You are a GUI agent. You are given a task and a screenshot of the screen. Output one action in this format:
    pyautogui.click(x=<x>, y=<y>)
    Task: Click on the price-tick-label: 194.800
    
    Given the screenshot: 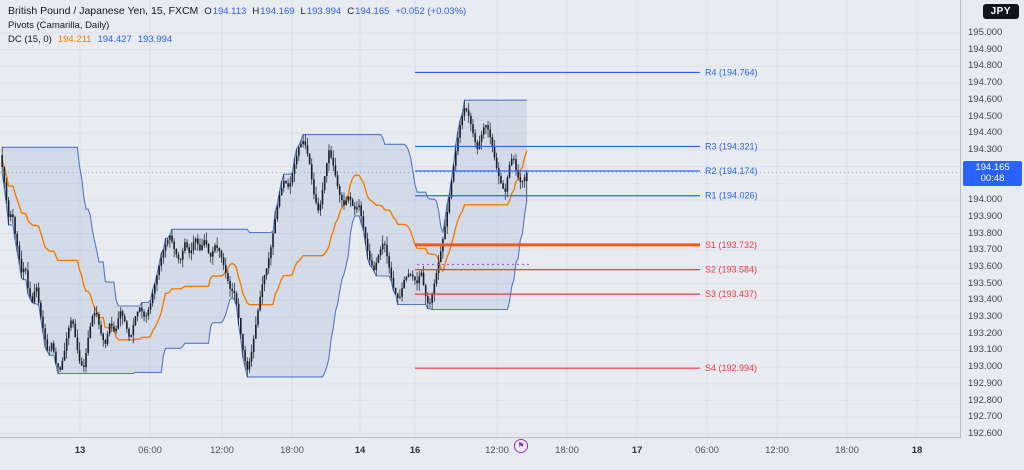 What is the action you would take?
    pyautogui.click(x=985, y=66)
    